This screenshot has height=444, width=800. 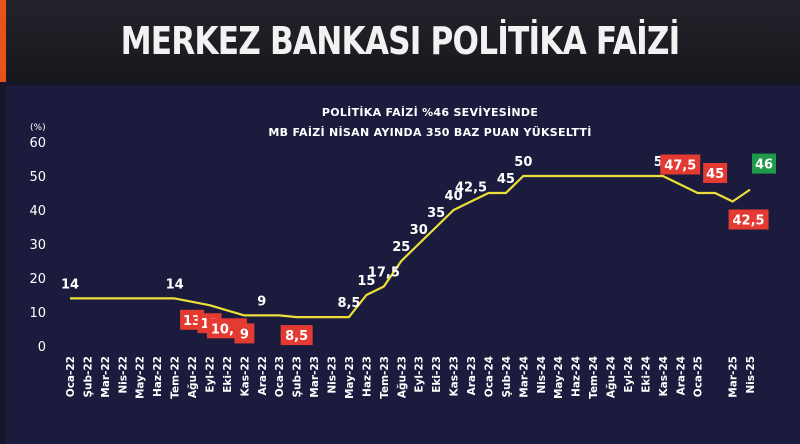 I want to click on x-tick-label: Şub-22, so click(x=88, y=377).